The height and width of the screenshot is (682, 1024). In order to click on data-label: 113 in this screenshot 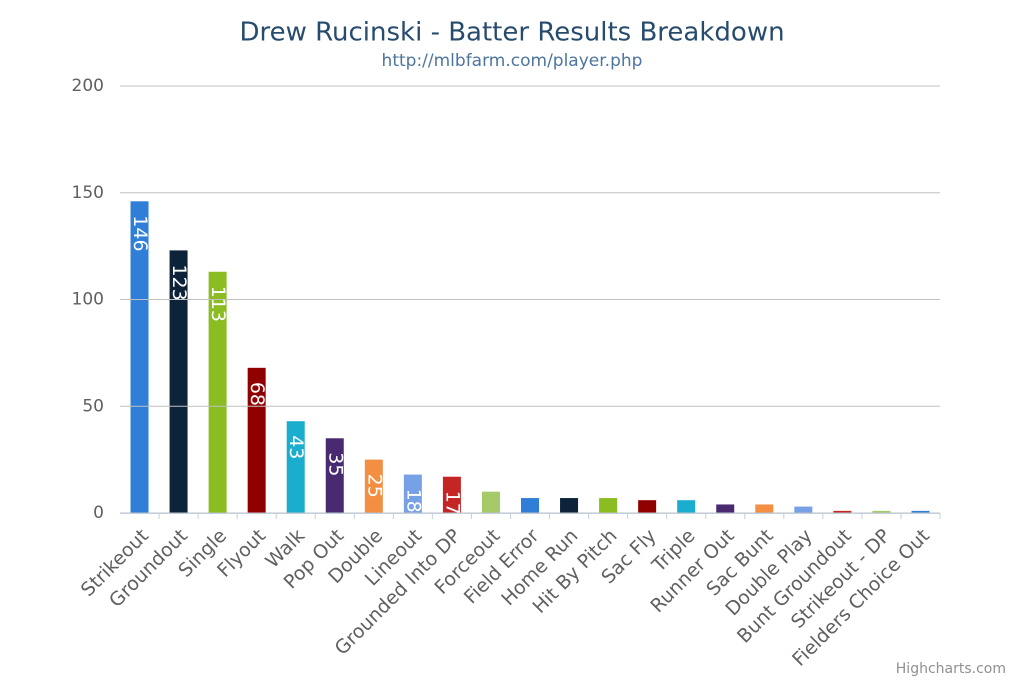, I will do `click(218, 304)`.